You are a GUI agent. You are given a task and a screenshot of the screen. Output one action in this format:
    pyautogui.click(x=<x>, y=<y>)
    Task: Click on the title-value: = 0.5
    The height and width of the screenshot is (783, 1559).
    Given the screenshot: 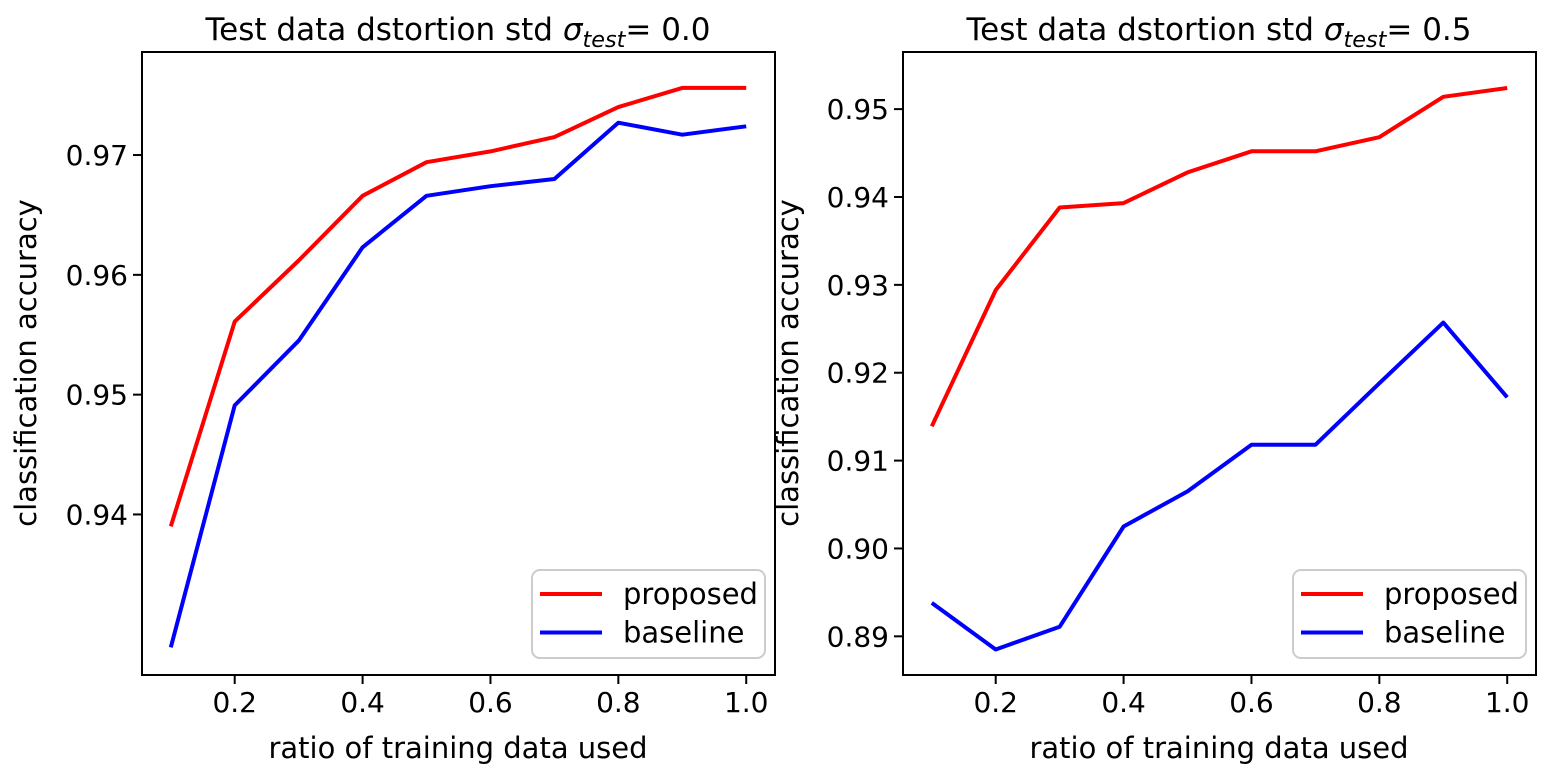 What is the action you would take?
    pyautogui.click(x=1429, y=30)
    